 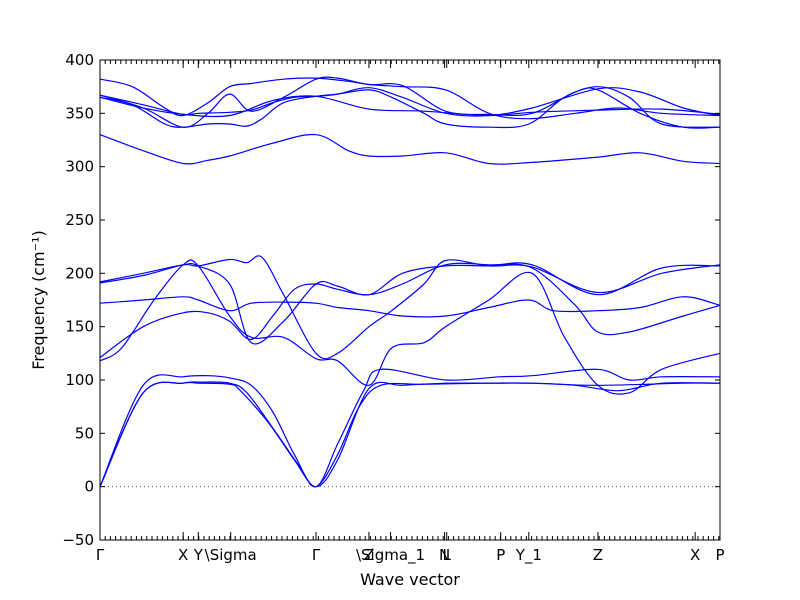 What do you see at coordinates (38, 299) in the screenshot?
I see `y-axis-title: Frequency (cm⁻¹)` at bounding box center [38, 299].